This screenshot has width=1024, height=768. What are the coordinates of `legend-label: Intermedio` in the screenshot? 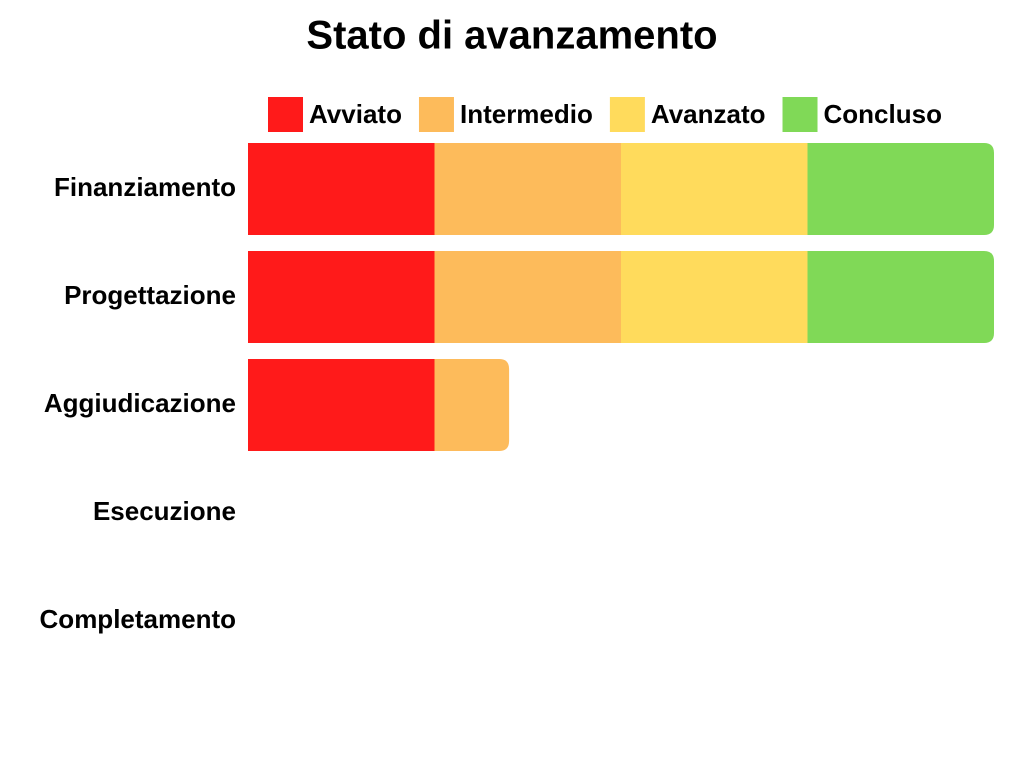 It's located at (526, 114).